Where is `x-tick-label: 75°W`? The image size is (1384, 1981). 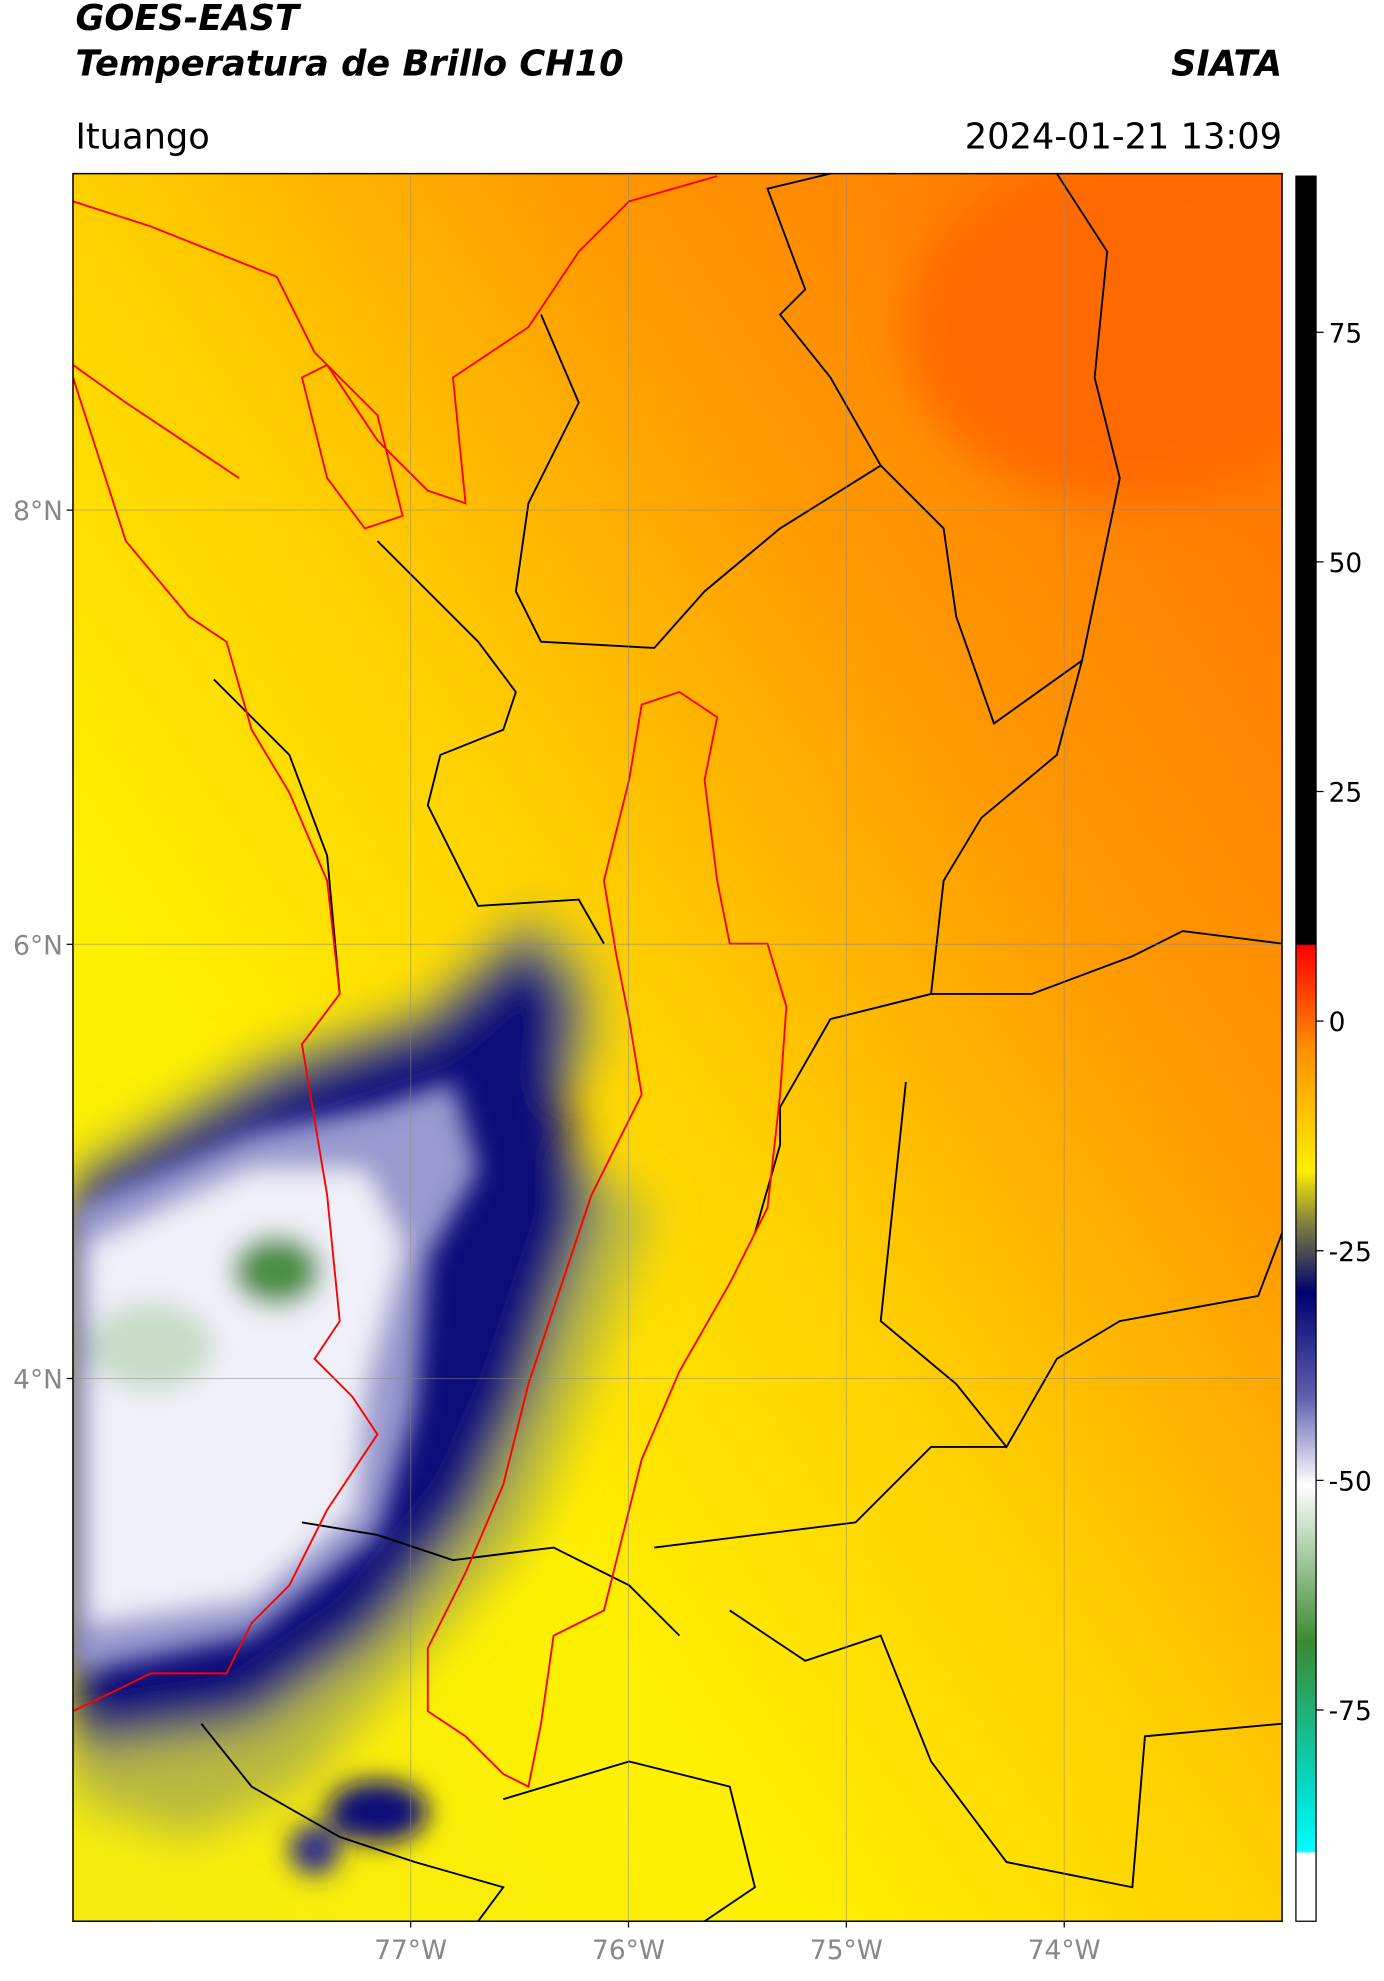 x-tick-label: 75°W is located at coordinates (846, 1950).